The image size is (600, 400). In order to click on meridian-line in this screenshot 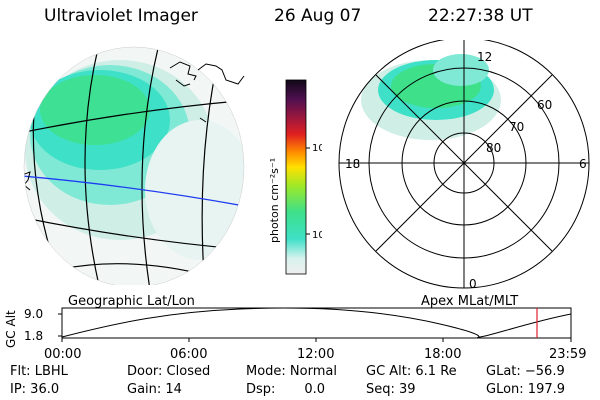, I will do `click(134, 191)`.